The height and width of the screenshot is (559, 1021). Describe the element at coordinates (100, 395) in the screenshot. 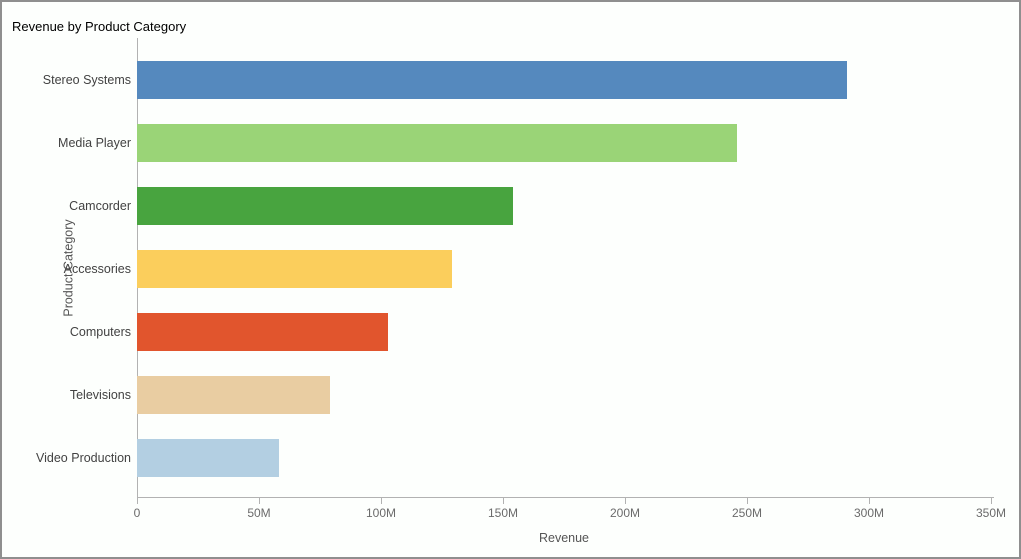

I see `category-label: Televisions` at that location.